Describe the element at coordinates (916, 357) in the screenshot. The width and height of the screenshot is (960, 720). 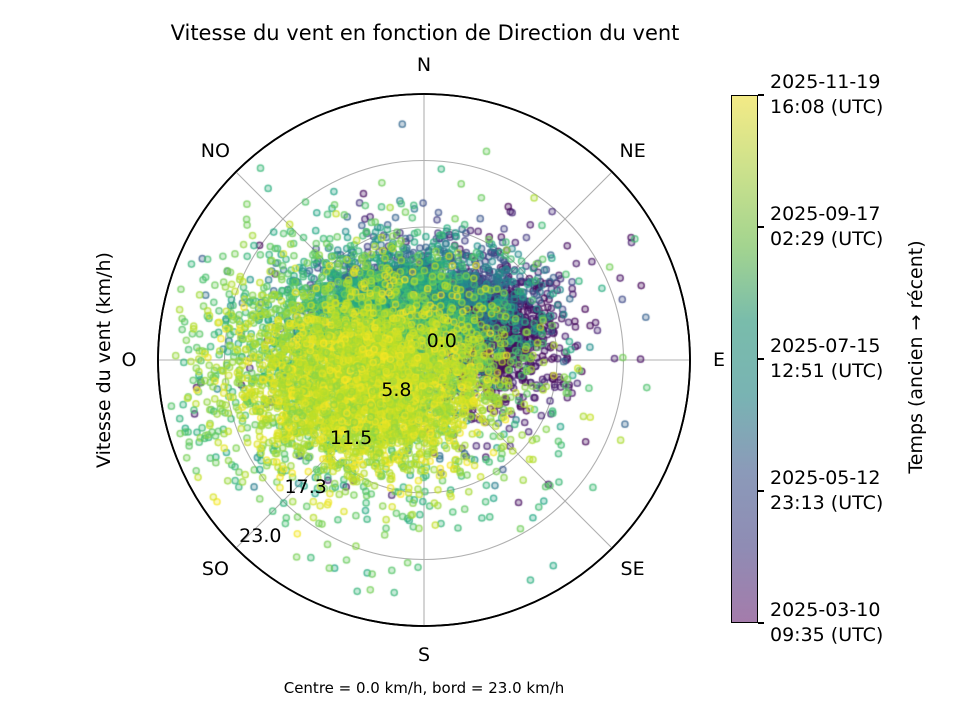
I see `colorbar-axis-label: Temps (ancien → récent)` at that location.